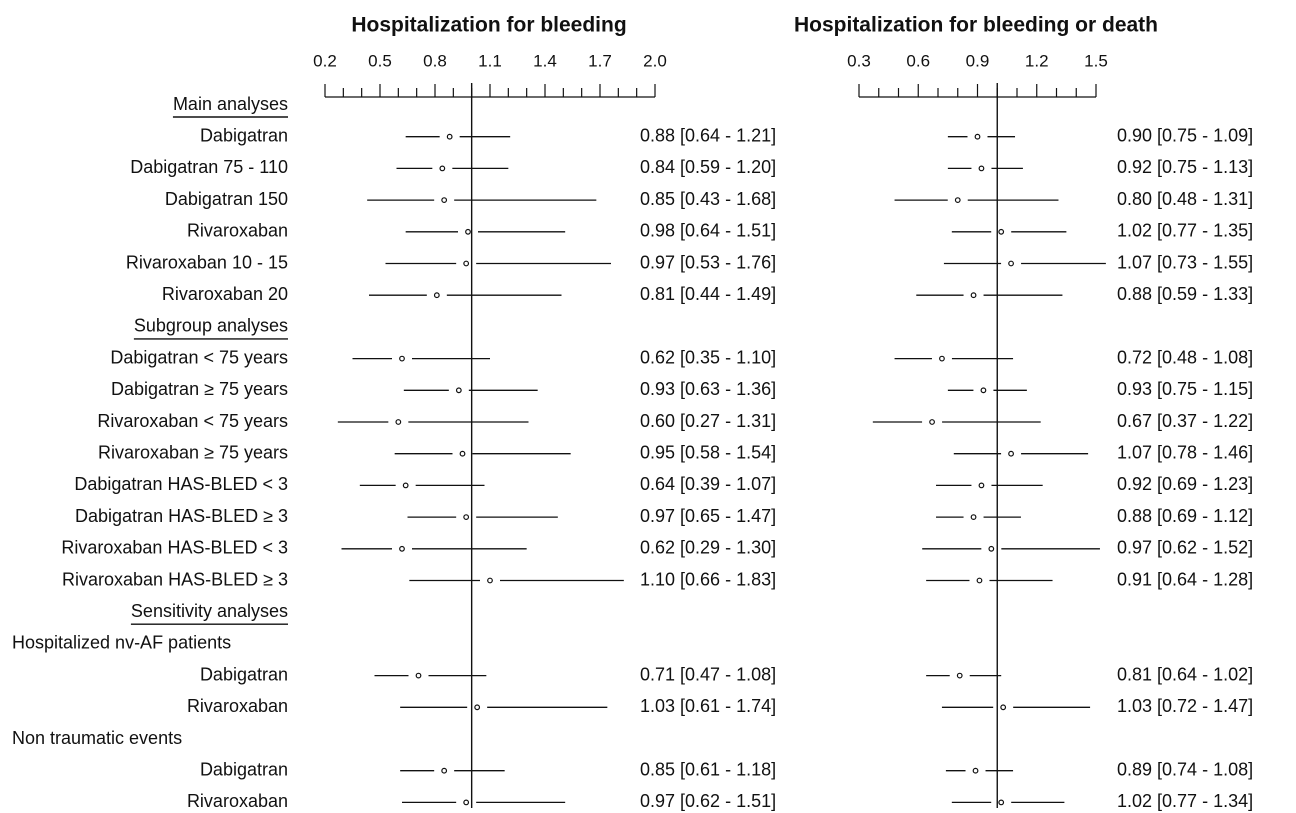 The height and width of the screenshot is (813, 1296). I want to click on row-label: Dabigatran ≥ 75 years, so click(199, 389).